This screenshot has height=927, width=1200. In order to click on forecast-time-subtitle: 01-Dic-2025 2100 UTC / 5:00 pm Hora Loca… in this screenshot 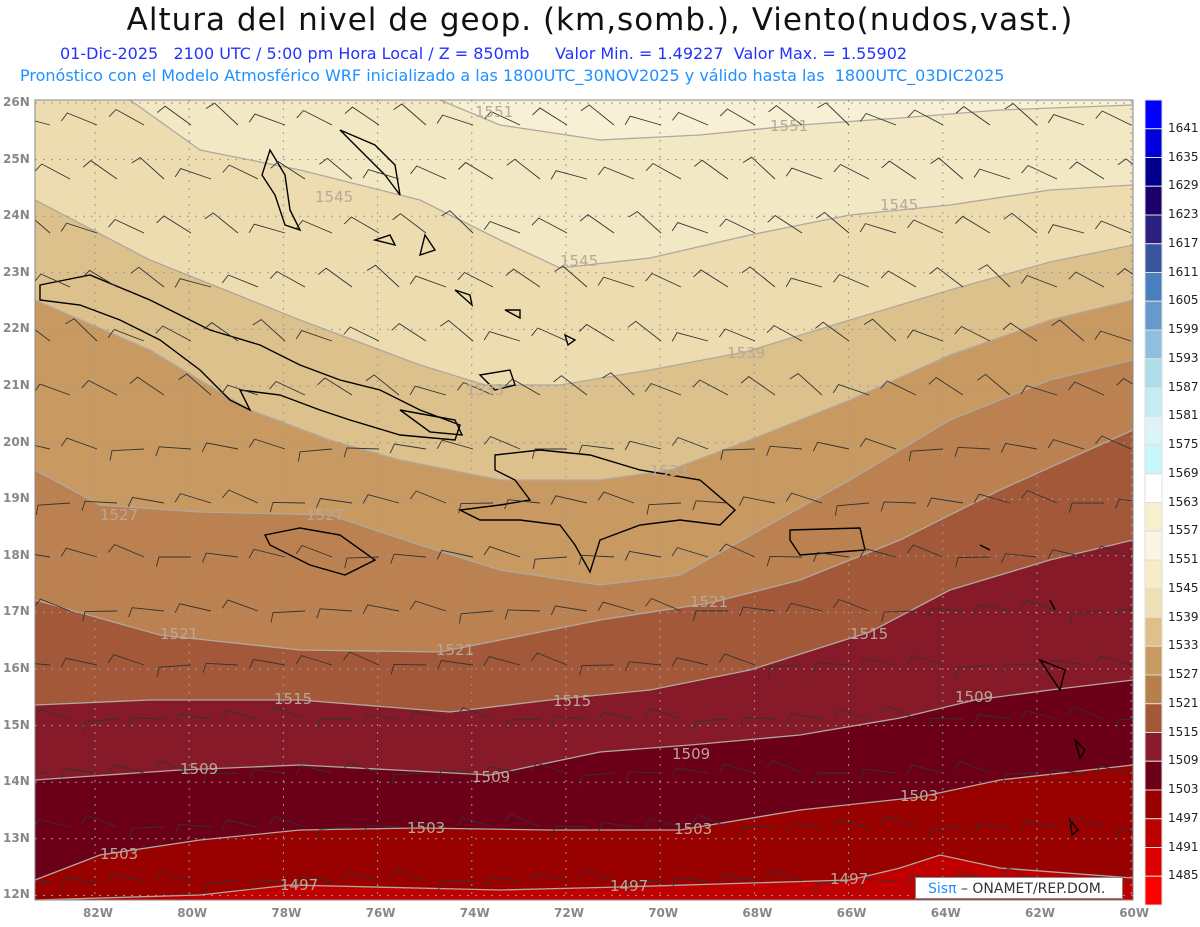, I will do `click(484, 53)`.